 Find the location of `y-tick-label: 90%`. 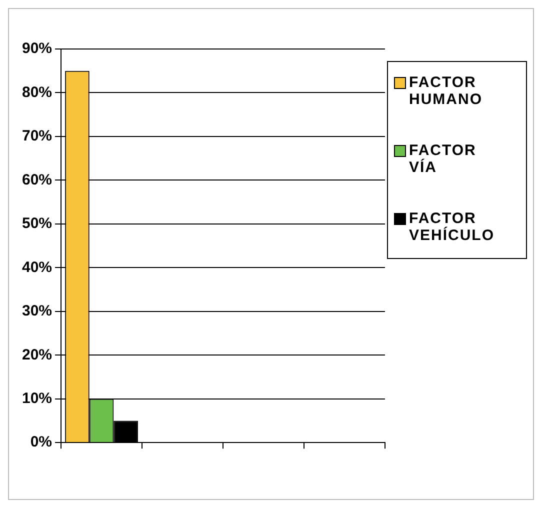

y-tick-label: 90% is located at coordinates (37, 49).